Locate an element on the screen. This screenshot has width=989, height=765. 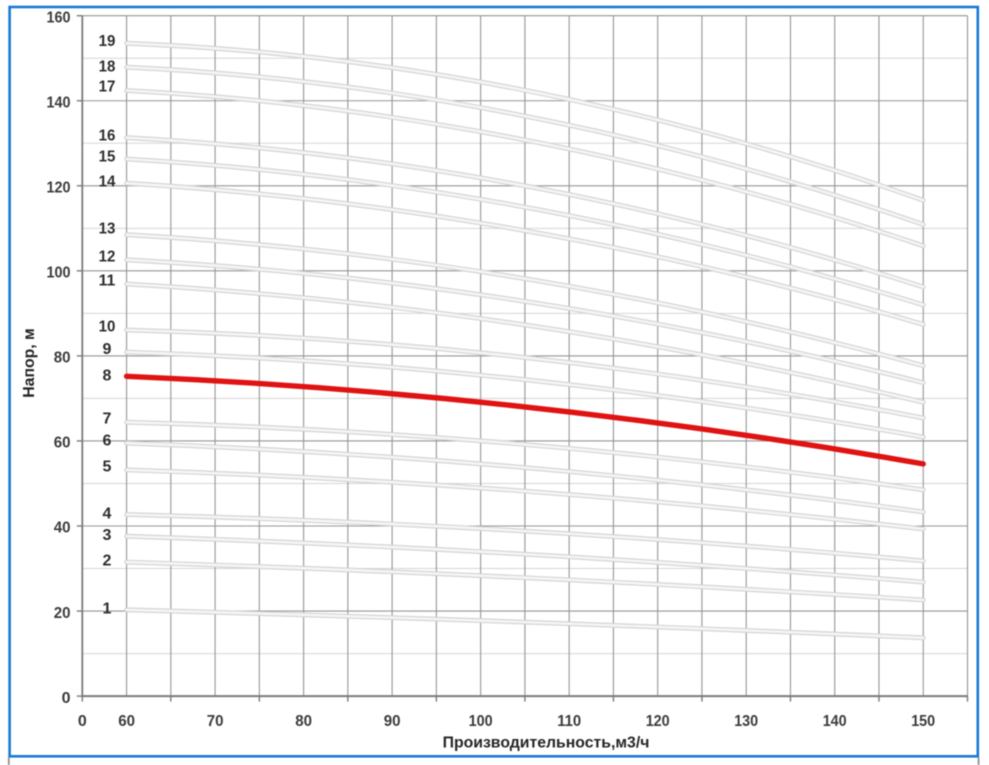
svg-text: 7 is located at coordinates (107, 419).